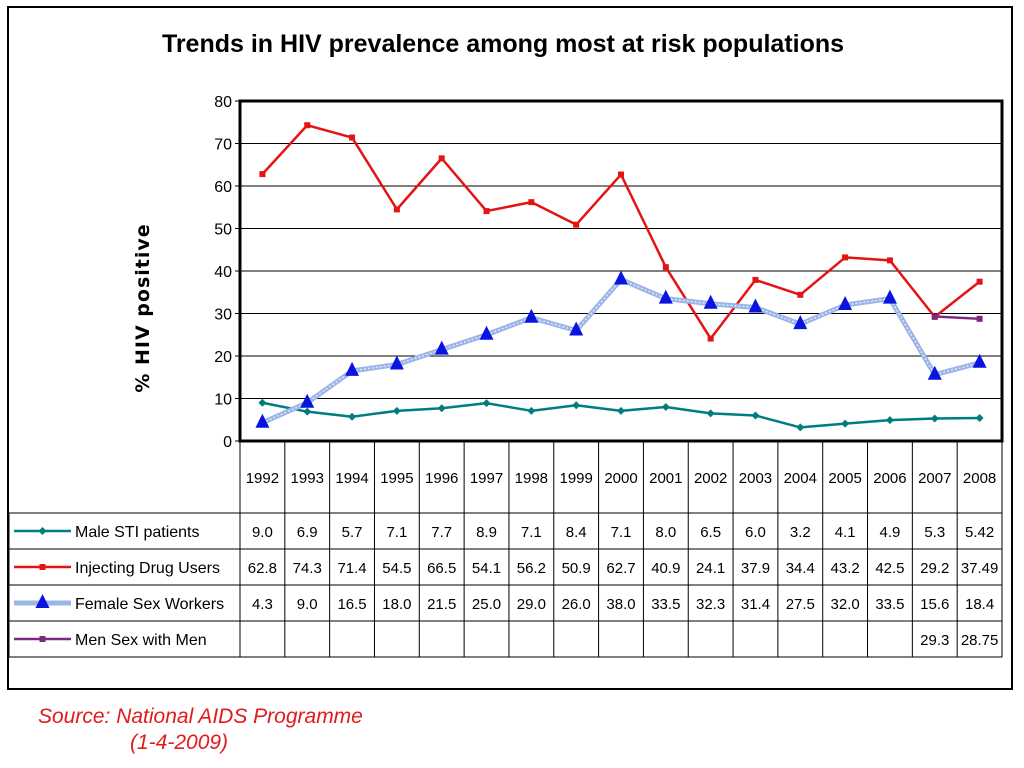 This screenshot has height=768, width=1024. Describe the element at coordinates (223, 102) in the screenshot. I see `y-tick-label: 80` at that location.